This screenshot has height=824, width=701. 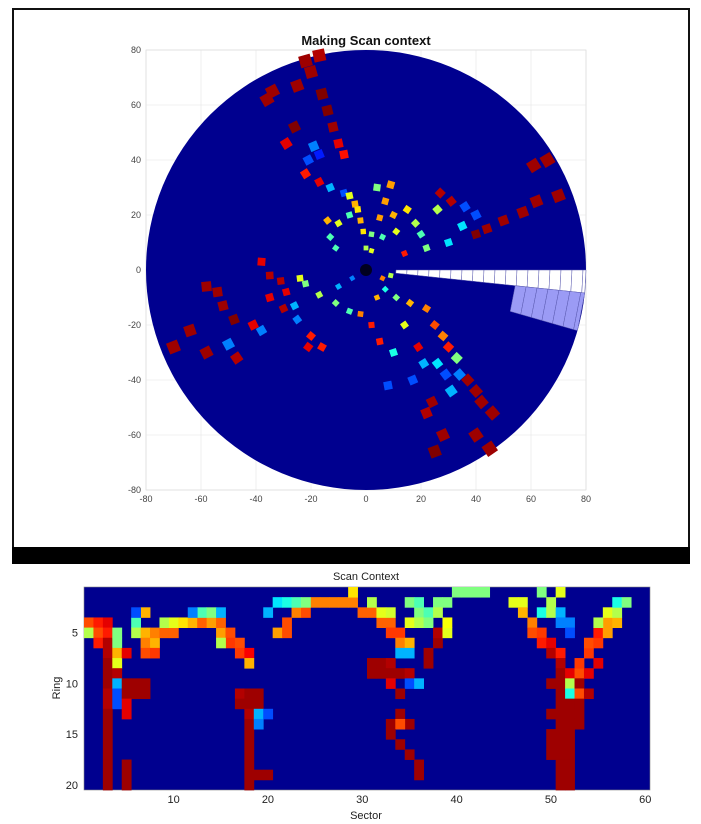 What do you see at coordinates (476, 499) in the screenshot?
I see `polar-x-tick-label: 40` at bounding box center [476, 499].